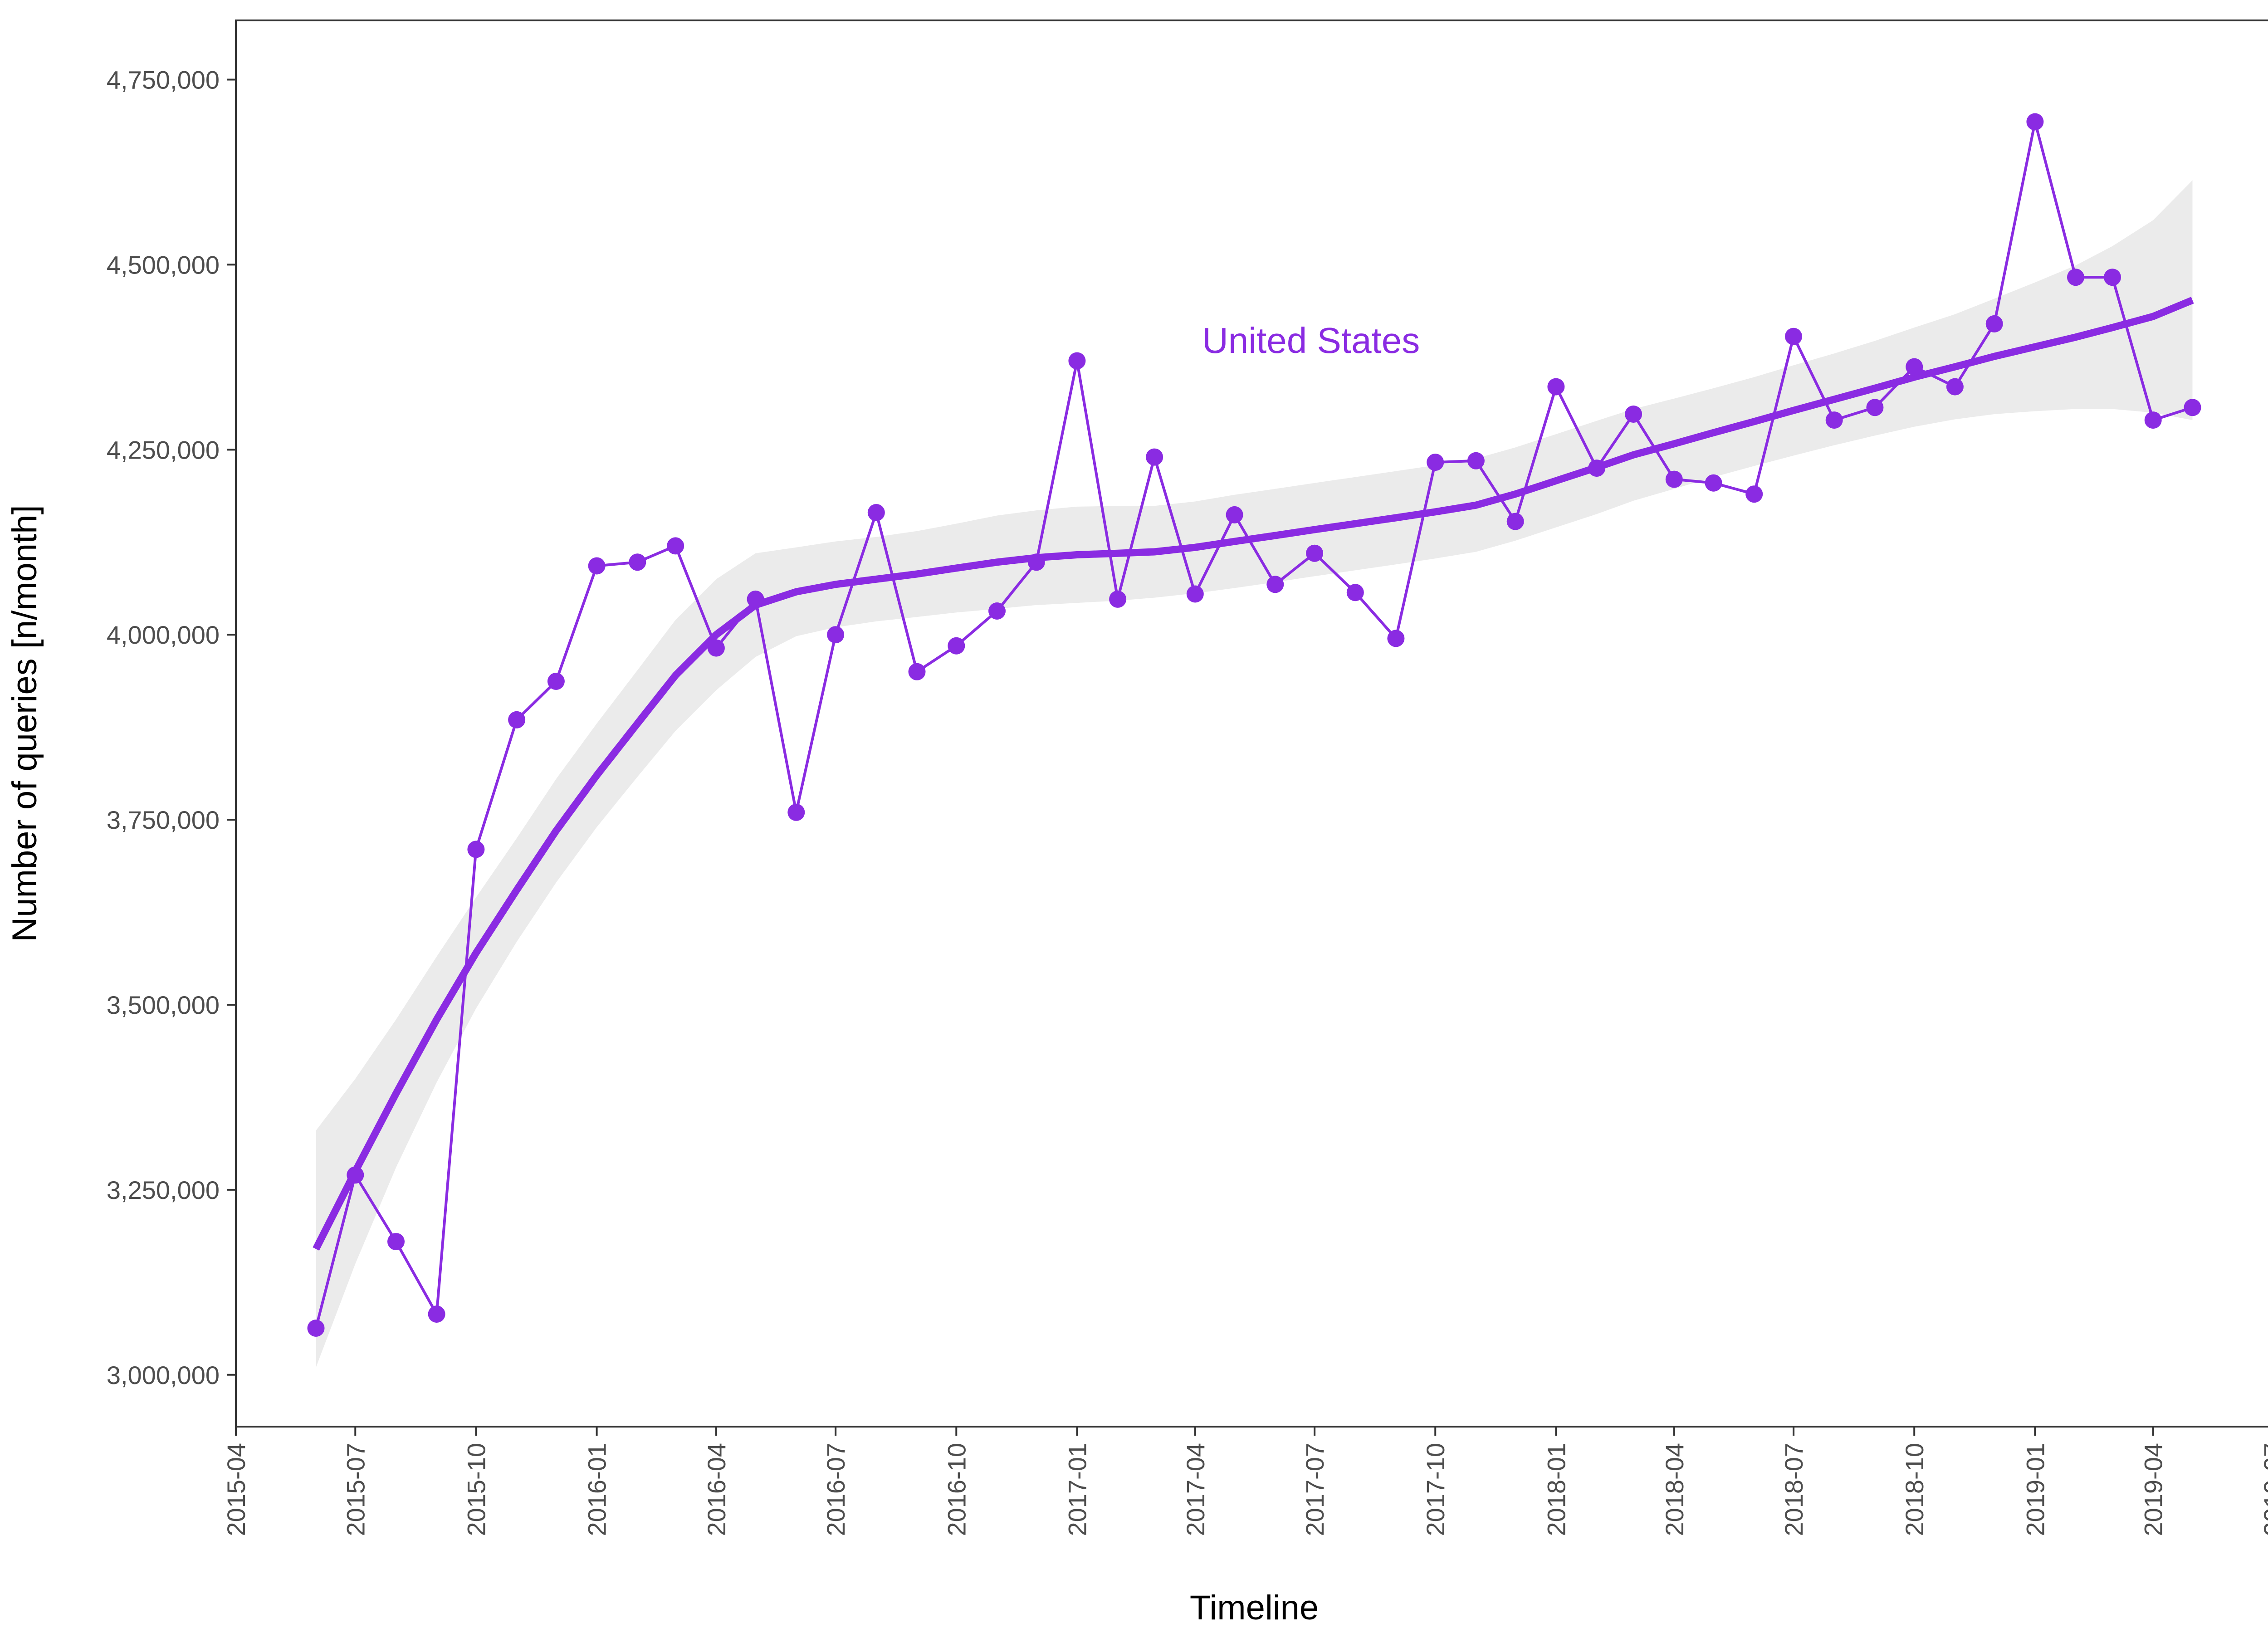  I want to click on x-tick-label: 2016-04, so click(716, 1489).